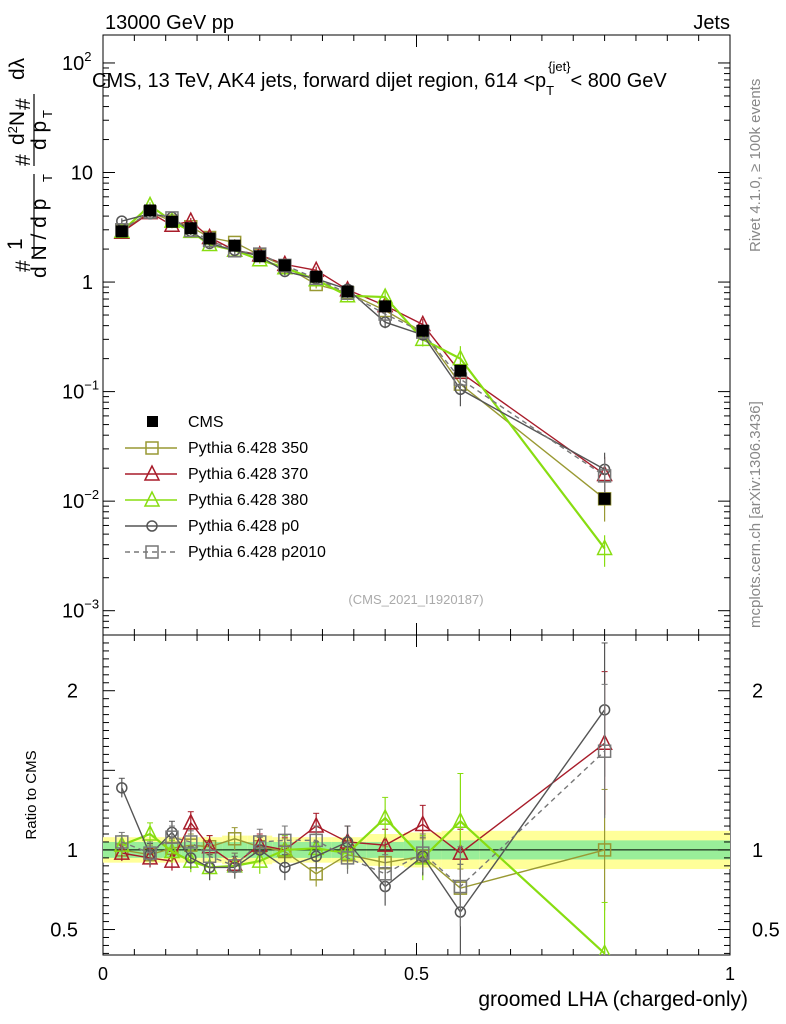 The width and height of the screenshot is (786, 1024). Describe the element at coordinates (416, 974) in the screenshot. I see `x-tick-label: 0.5` at that location.